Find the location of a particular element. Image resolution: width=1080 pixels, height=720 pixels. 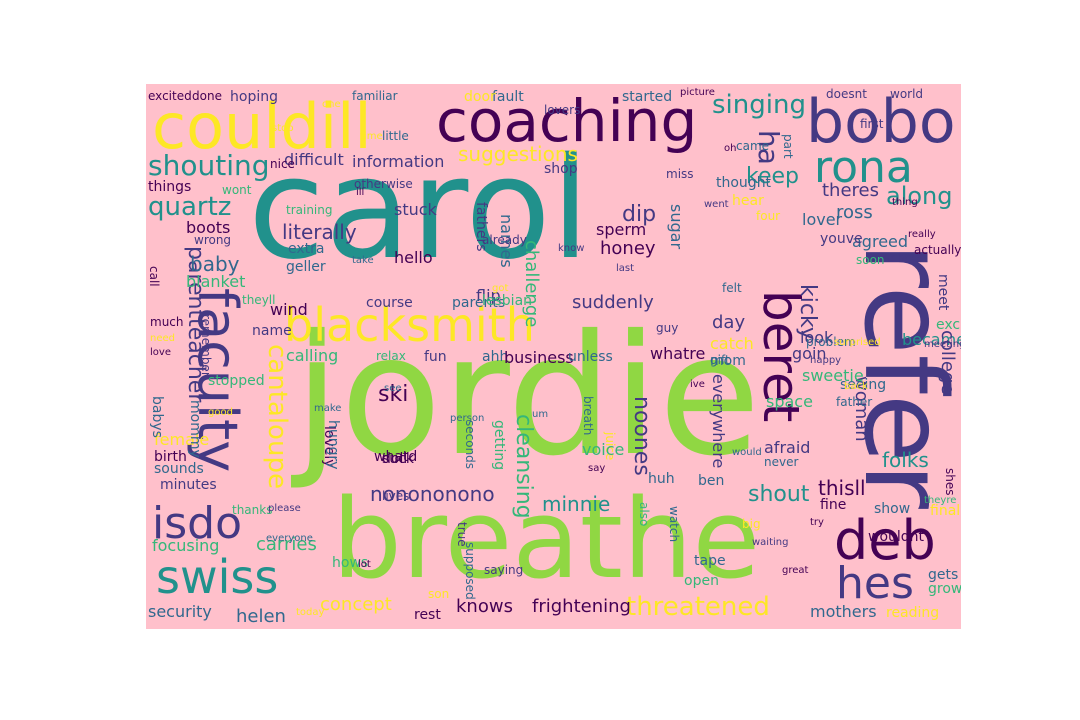

word-part: part is located at coordinates (788, 146).